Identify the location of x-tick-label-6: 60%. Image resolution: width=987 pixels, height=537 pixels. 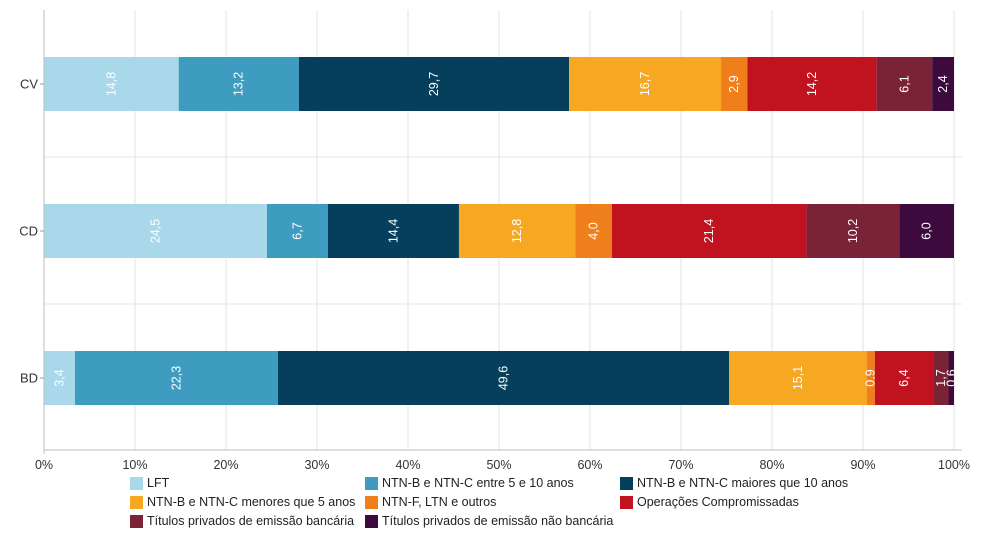
(589, 465).